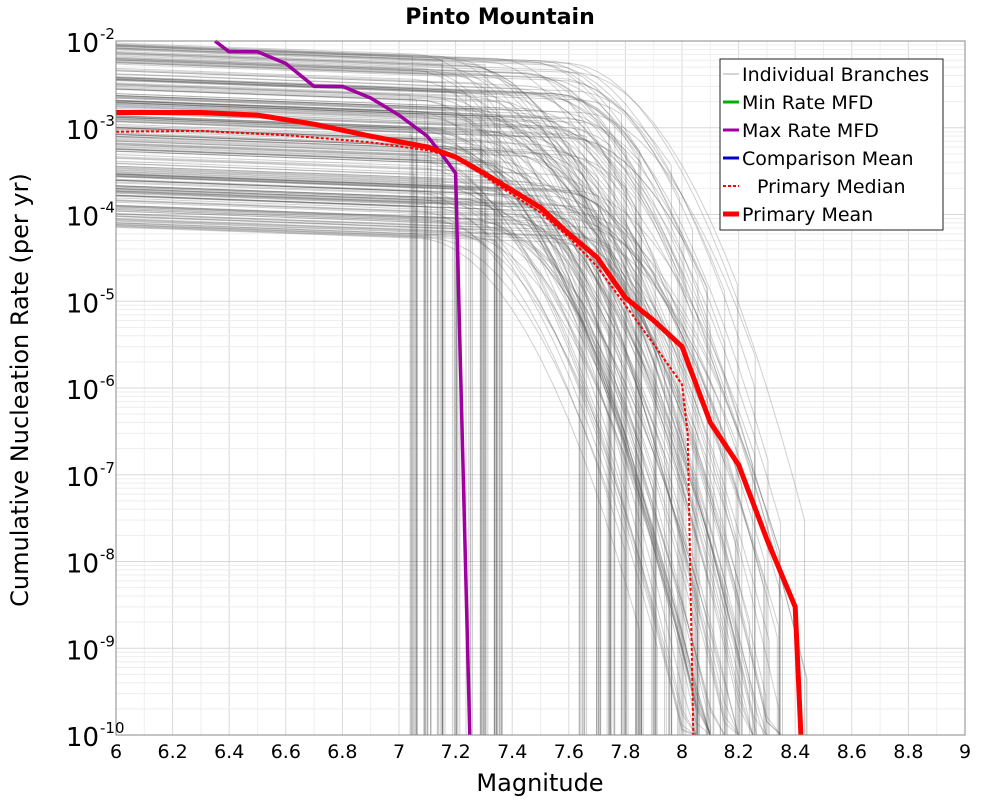 This screenshot has width=1000, height=800. Describe the element at coordinates (831, 187) in the screenshot. I see `legend-label: Primary Median` at that location.